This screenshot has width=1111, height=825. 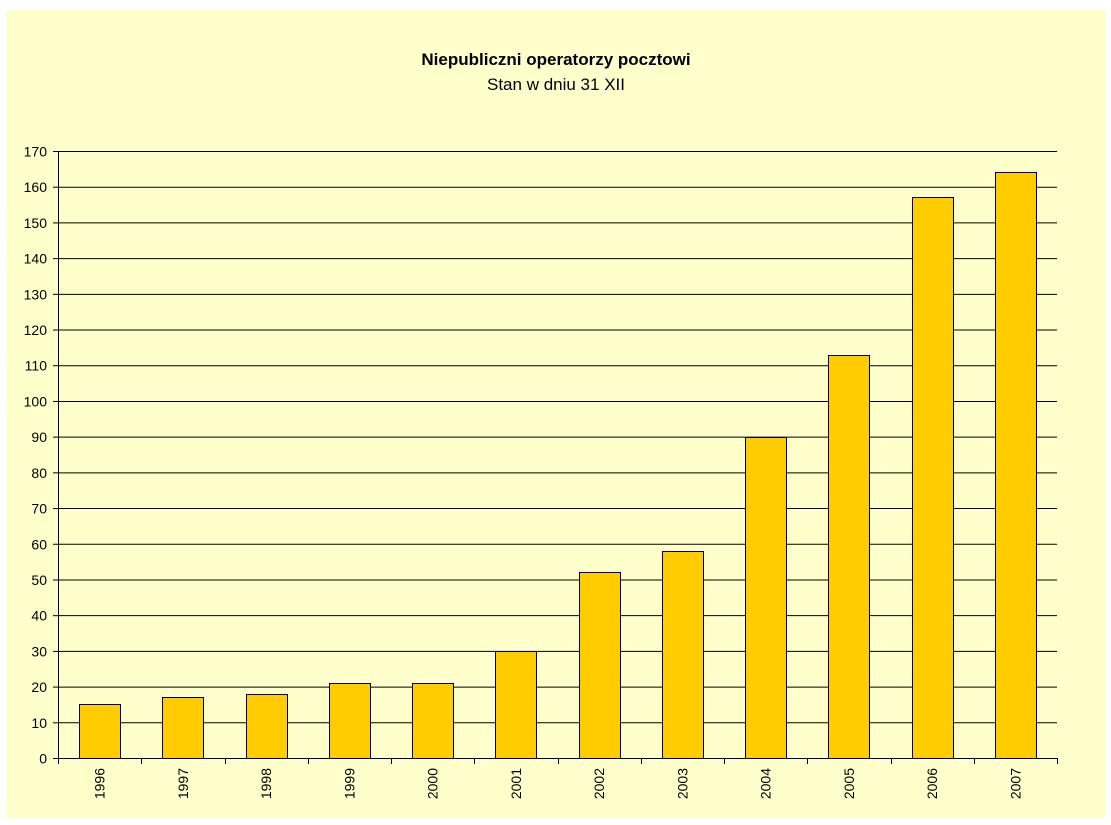 What do you see at coordinates (599, 783) in the screenshot?
I see `x-tick-label: 2002` at bounding box center [599, 783].